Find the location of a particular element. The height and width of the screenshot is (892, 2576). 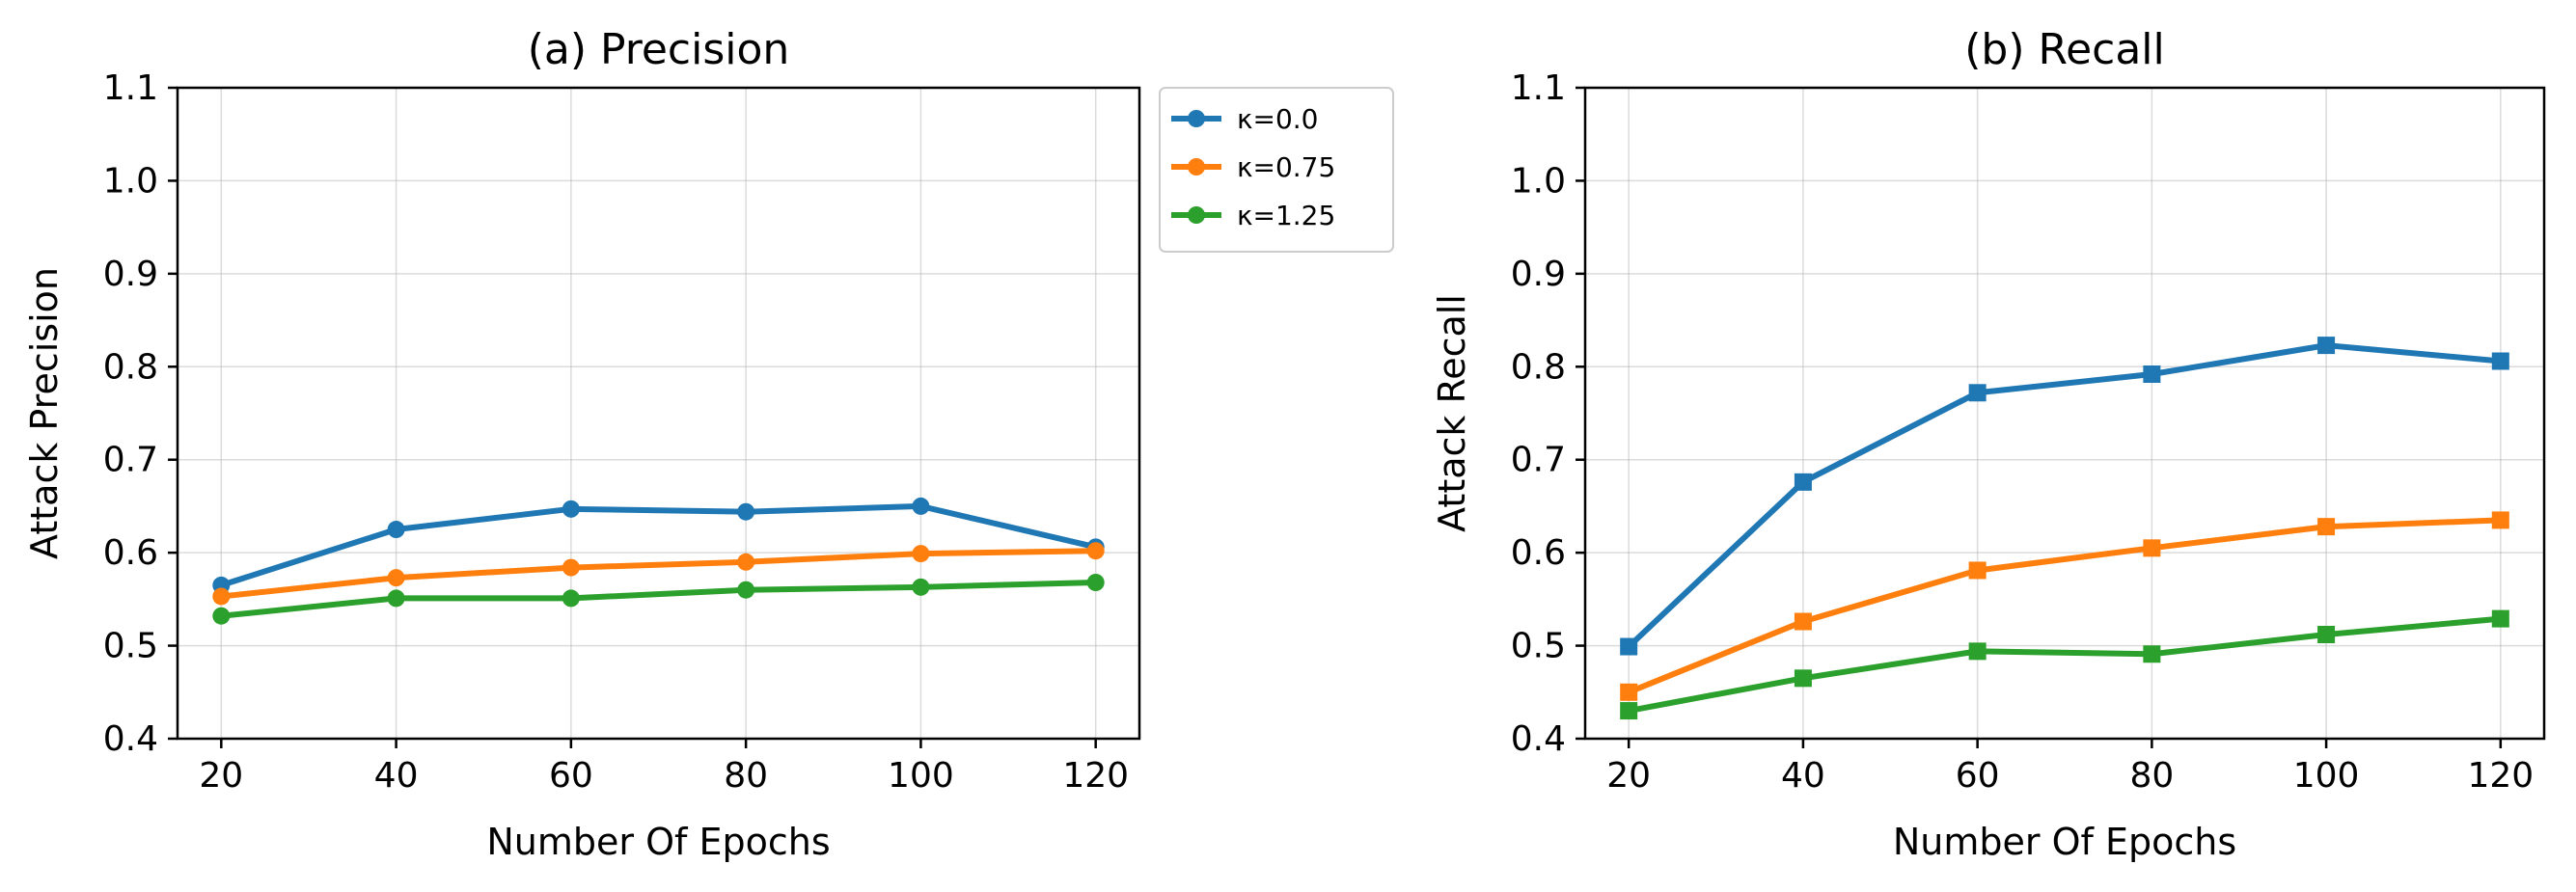

recall-x-tick-label: 20 is located at coordinates (1628, 776).